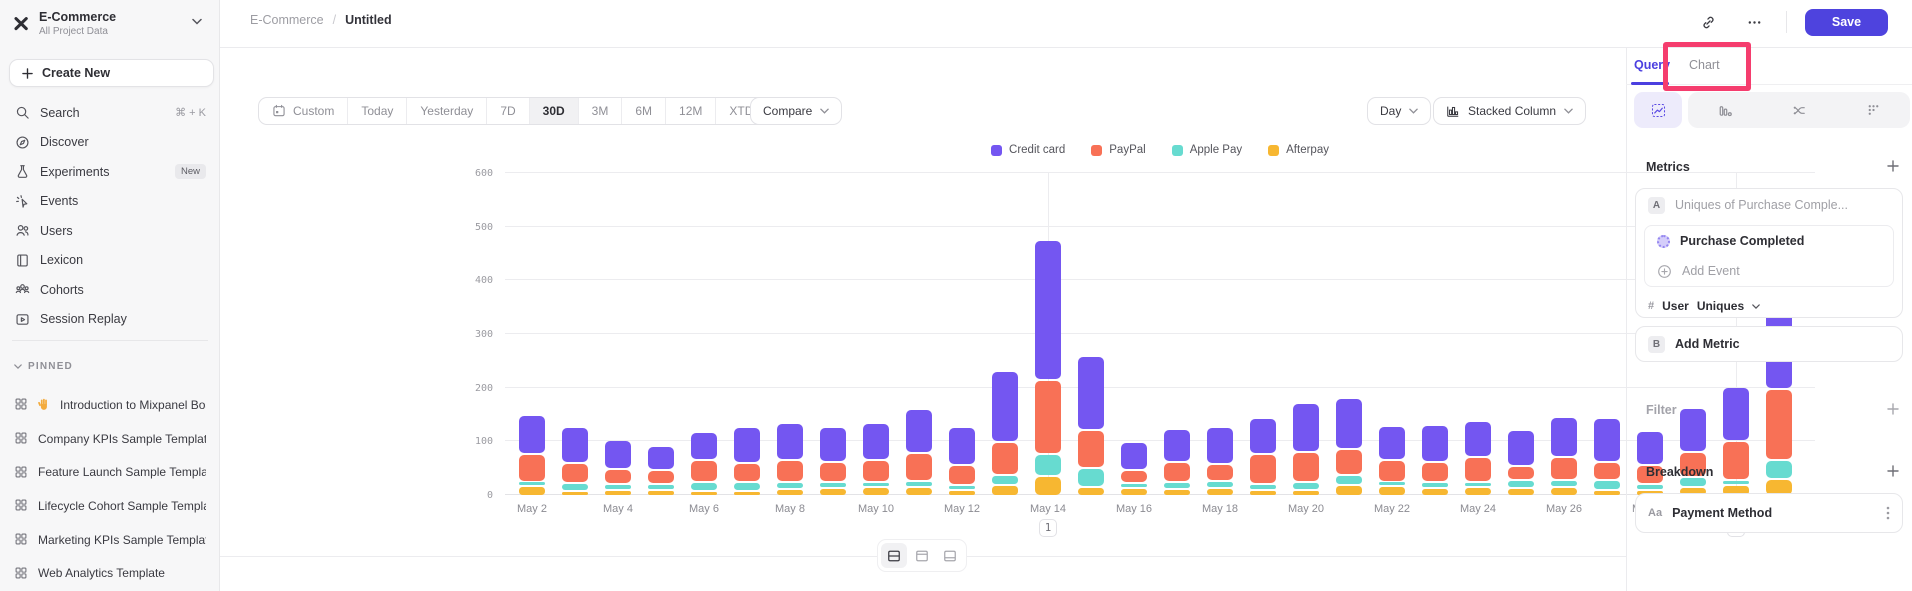  What do you see at coordinates (553, 111) in the screenshot?
I see `date-range-30d: 30D` at bounding box center [553, 111].